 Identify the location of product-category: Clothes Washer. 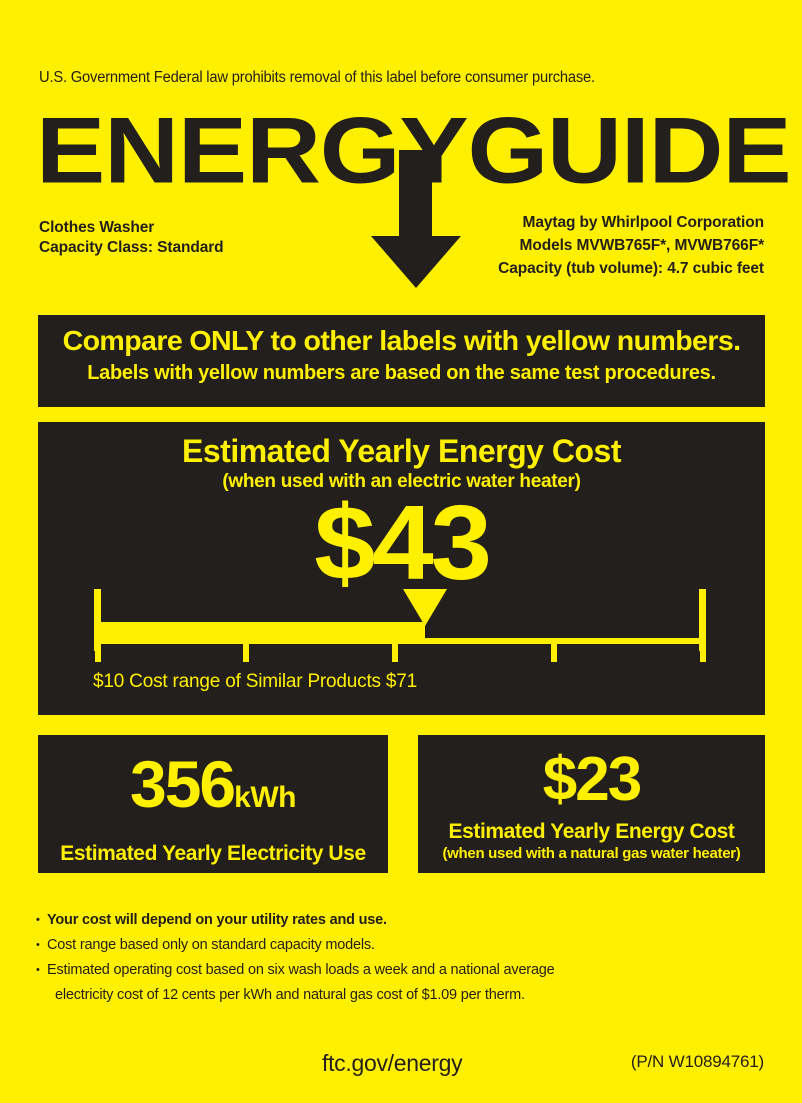
(97, 227).